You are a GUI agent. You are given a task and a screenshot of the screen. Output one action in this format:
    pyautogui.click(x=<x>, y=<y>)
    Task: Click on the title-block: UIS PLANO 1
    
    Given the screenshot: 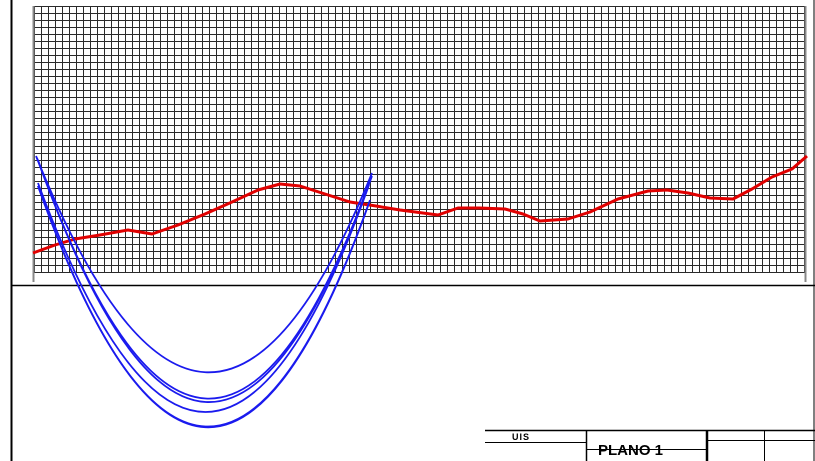 What is the action you would take?
    pyautogui.click(x=650, y=445)
    